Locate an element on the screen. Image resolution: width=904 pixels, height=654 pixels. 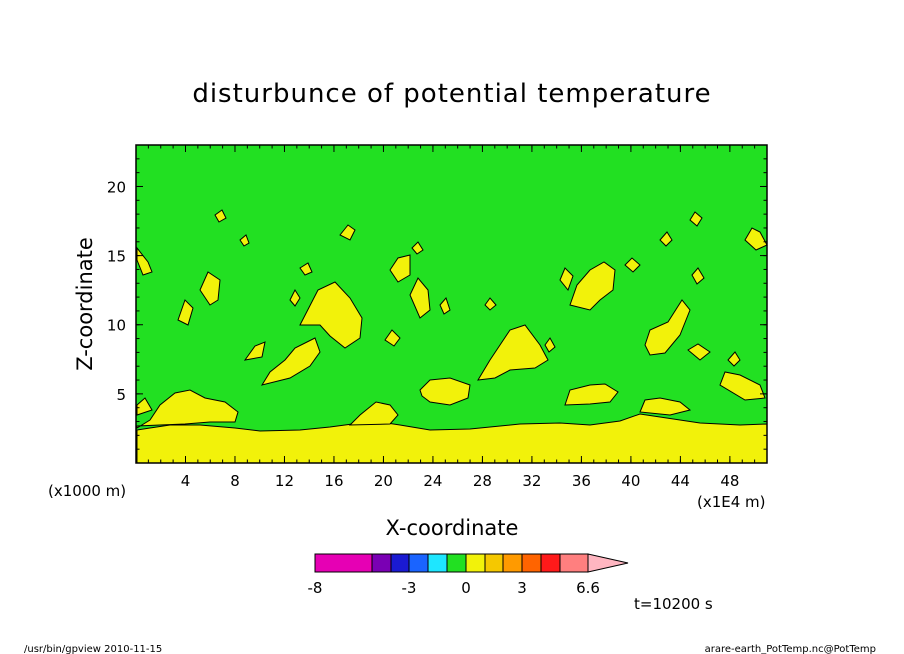
x-tick-label: 28 is located at coordinates (482, 481).